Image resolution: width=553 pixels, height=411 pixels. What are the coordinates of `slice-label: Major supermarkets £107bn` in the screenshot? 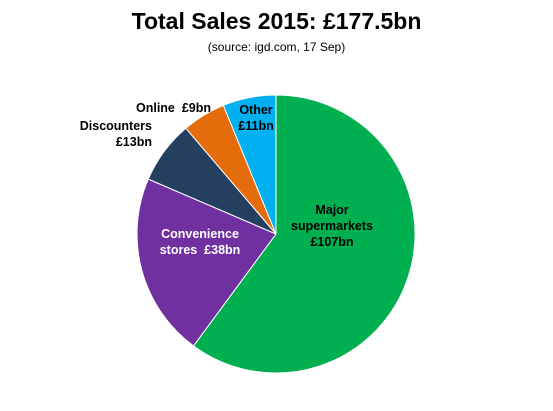 It's located at (332, 226).